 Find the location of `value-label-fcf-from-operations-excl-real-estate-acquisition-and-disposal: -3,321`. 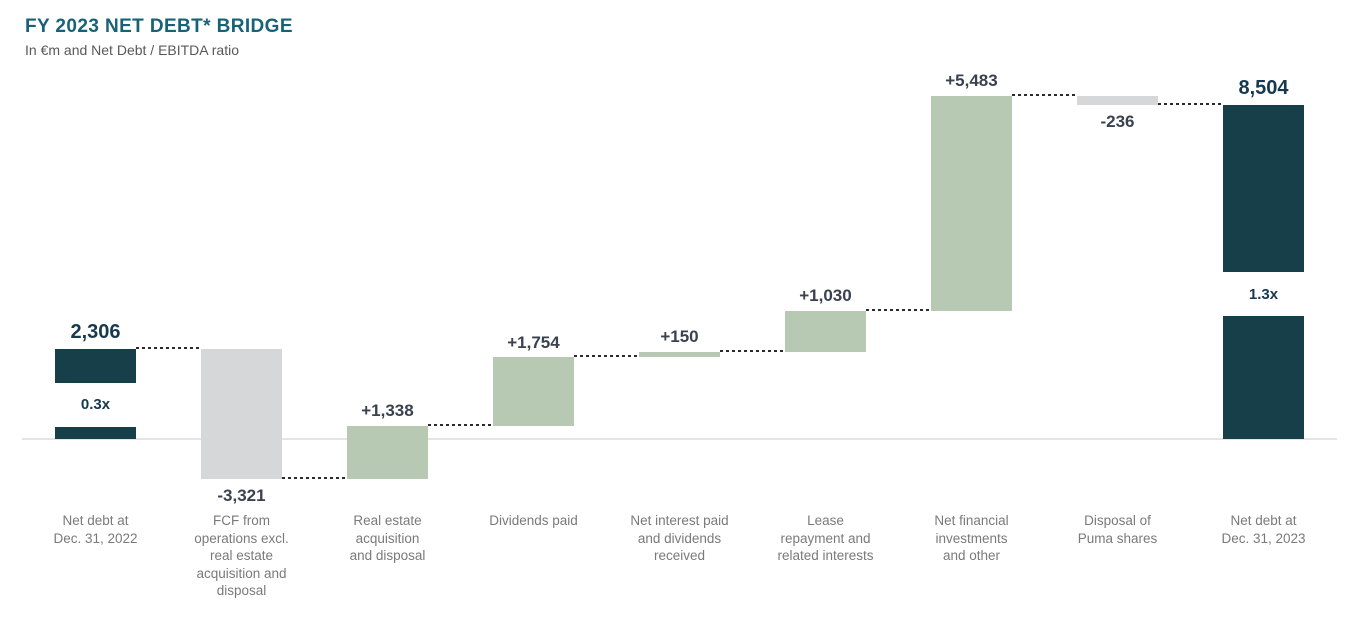

value-label-fcf-from-operations-excl-real-estate-acquisition-and-disposal: -3,321 is located at coordinates (241, 495).